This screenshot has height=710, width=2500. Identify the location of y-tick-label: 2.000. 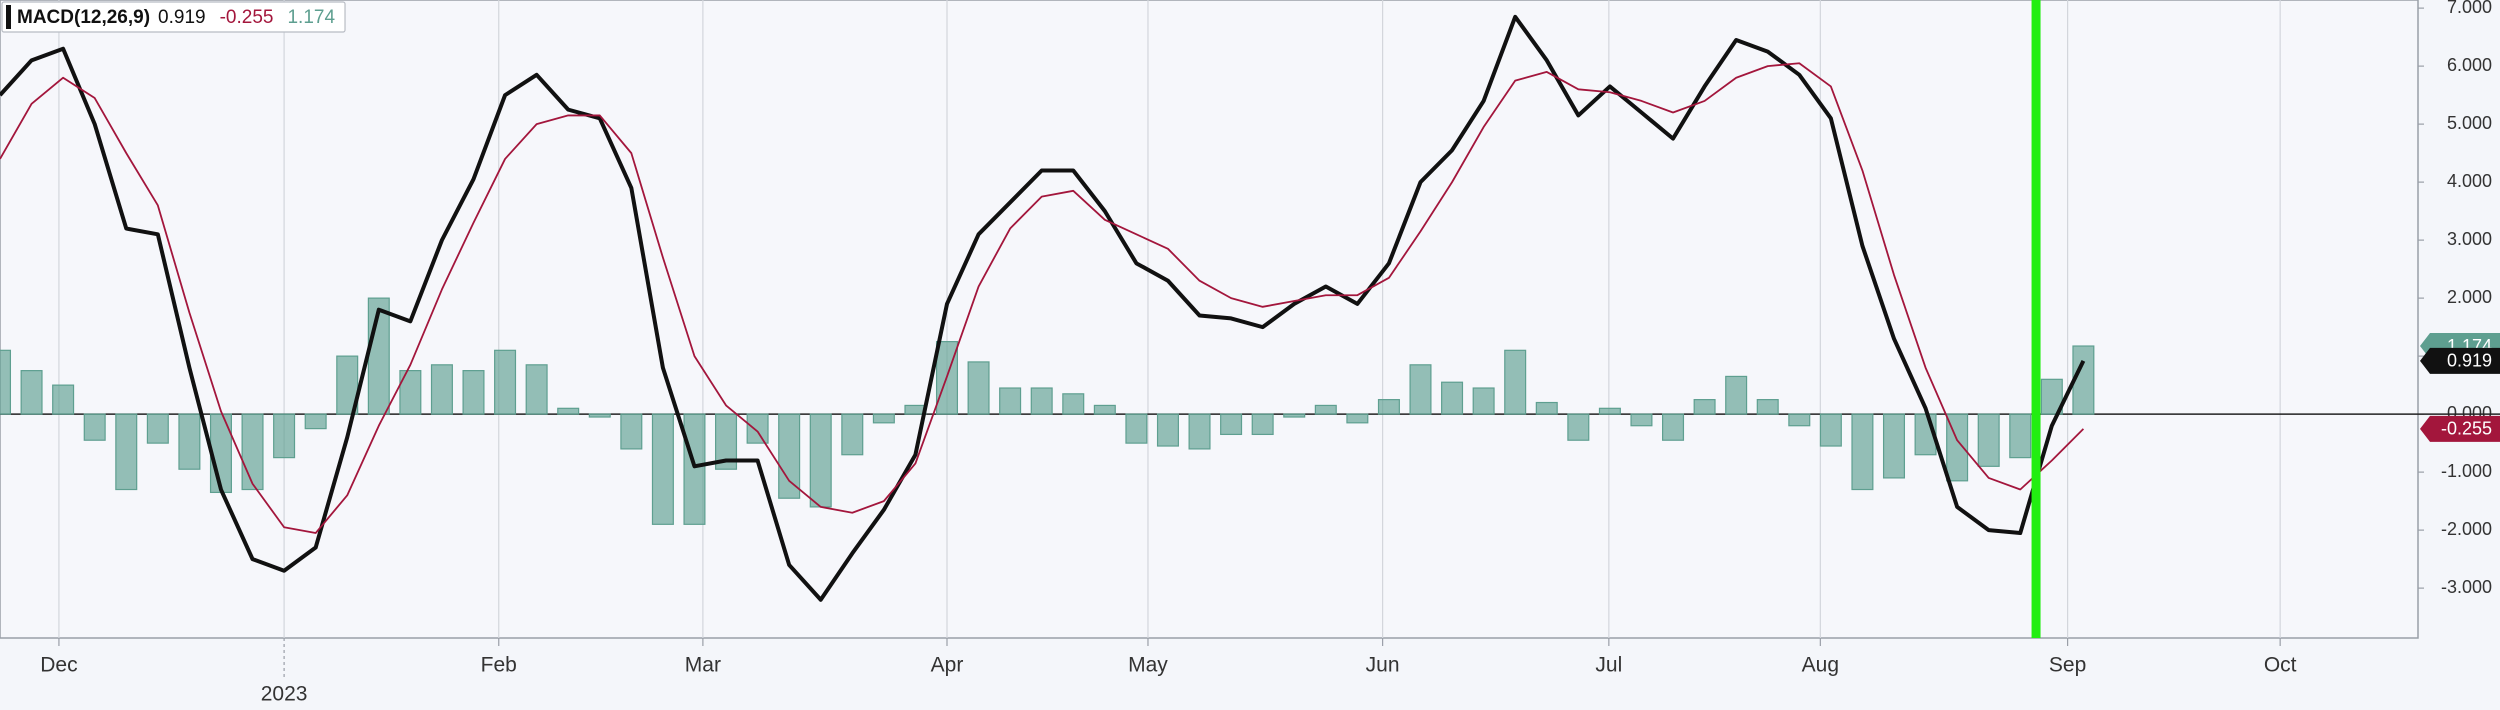
(2469, 297).